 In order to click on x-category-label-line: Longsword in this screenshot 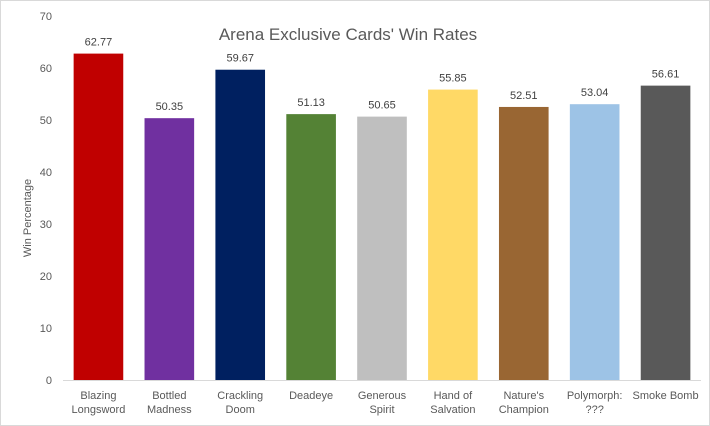, I will do `click(99, 410)`.